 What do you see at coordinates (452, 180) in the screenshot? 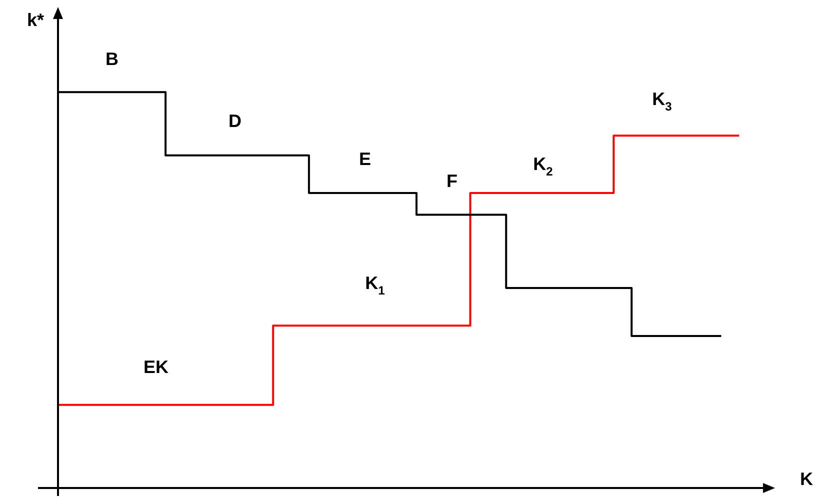
I see `annotation: F` at bounding box center [452, 180].